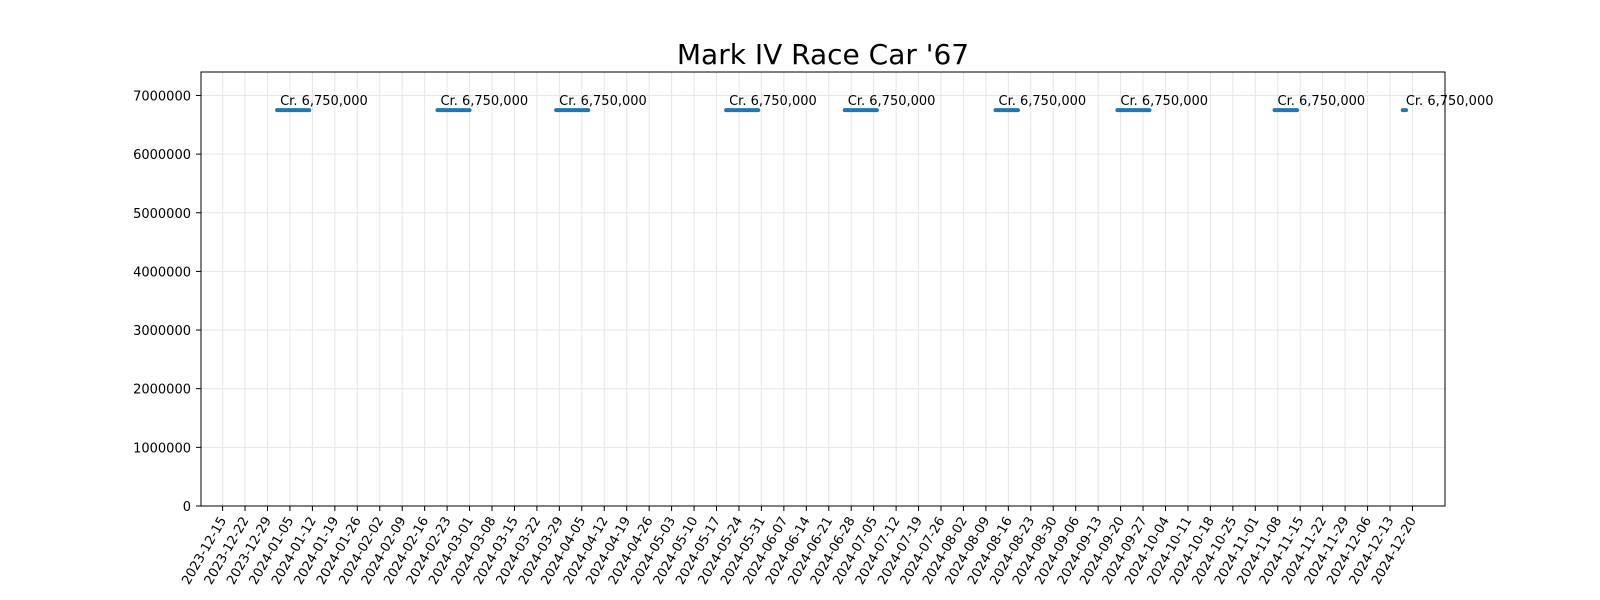  Describe the element at coordinates (162, 214) in the screenshot. I see `y-tick-label: 5000000` at that location.